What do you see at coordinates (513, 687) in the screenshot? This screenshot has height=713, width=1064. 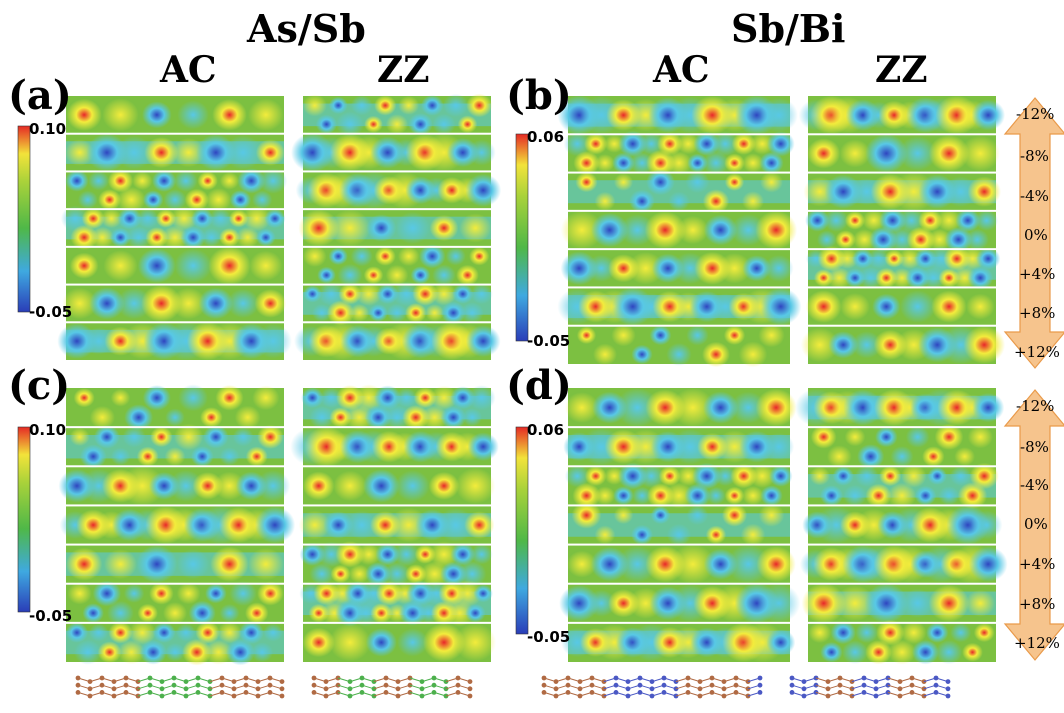 I see `atomic-lattices` at bounding box center [513, 687].